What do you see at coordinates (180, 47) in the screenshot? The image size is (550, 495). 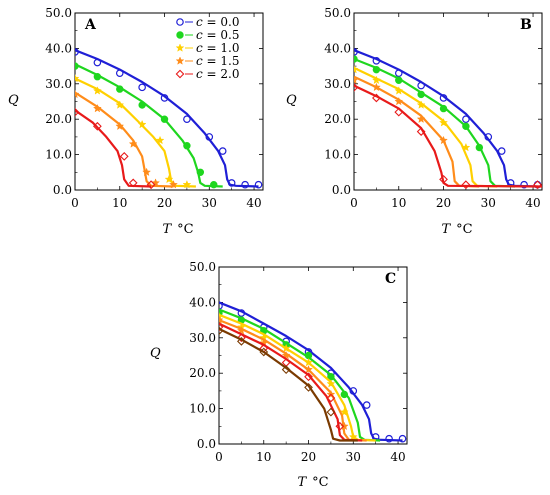 I see `legend-star-marker` at bounding box center [180, 47].